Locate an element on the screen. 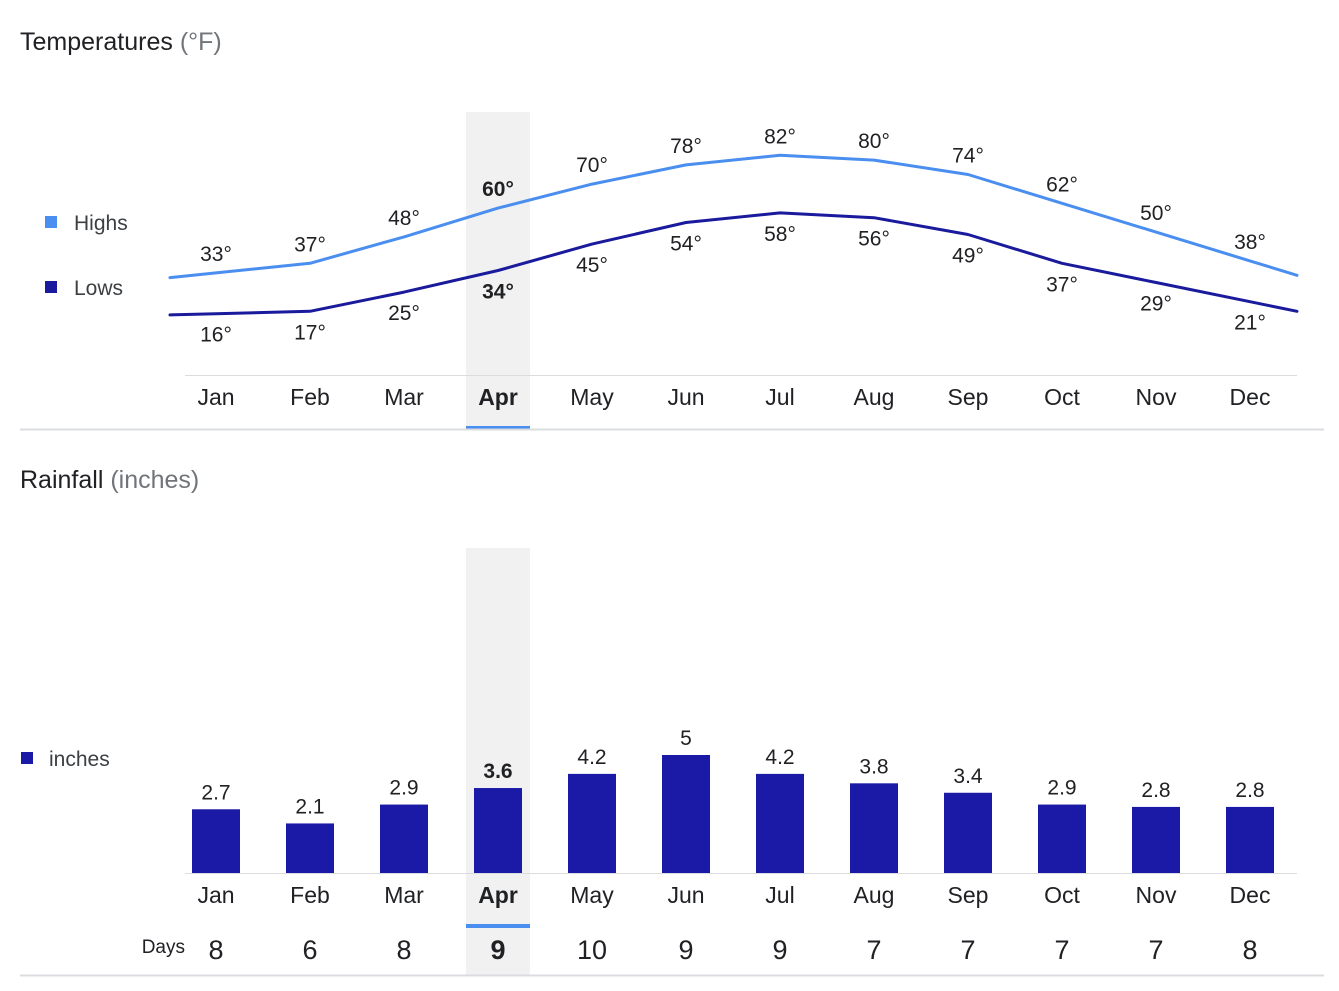 This screenshot has width=1339, height=991. rainfall-month-label-jan: Jan is located at coordinates (215, 895).